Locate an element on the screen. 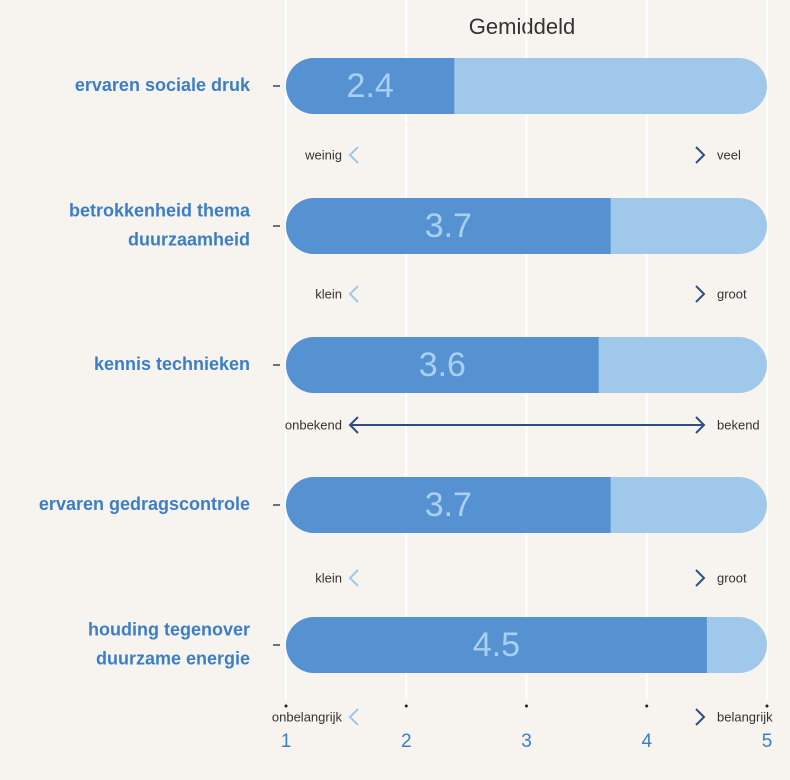 This screenshot has width=790, height=780. category-line: ervaren gedragscontrole is located at coordinates (144, 504).